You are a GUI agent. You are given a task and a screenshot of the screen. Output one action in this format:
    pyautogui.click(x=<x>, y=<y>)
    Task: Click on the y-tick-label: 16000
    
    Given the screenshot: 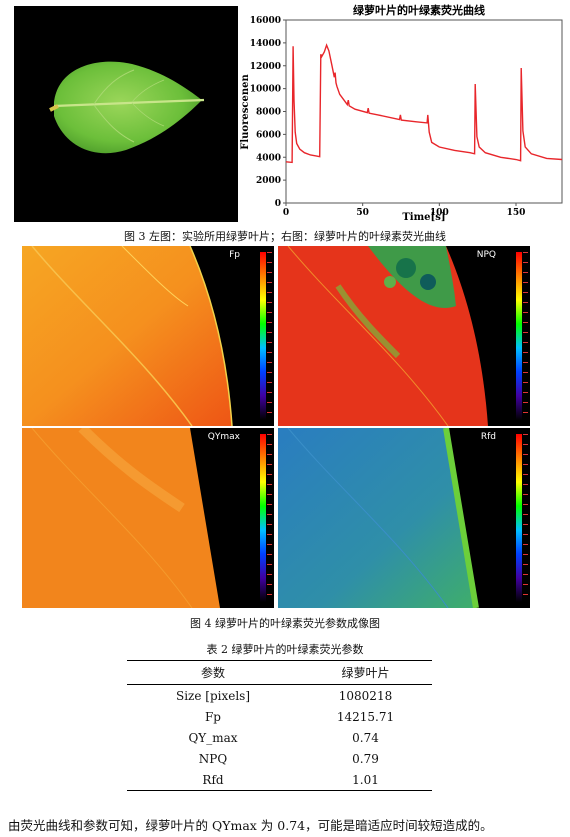 What is the action you would take?
    pyautogui.click(x=265, y=21)
    